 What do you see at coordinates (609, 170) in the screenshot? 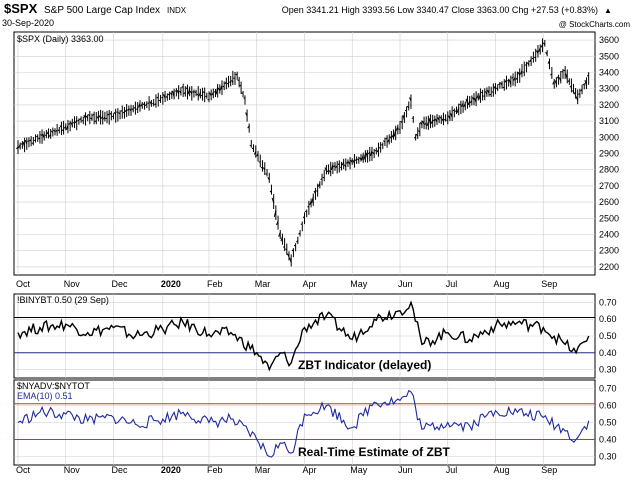
I see `y-tick-label: 2800` at bounding box center [609, 170].